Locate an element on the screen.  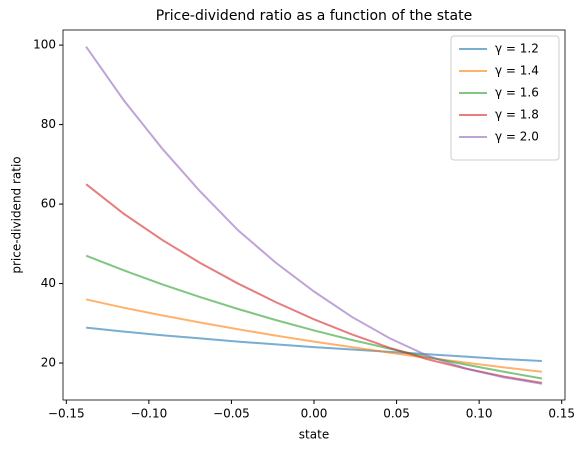
legend-label: γ = 1.8 is located at coordinates (517, 115).